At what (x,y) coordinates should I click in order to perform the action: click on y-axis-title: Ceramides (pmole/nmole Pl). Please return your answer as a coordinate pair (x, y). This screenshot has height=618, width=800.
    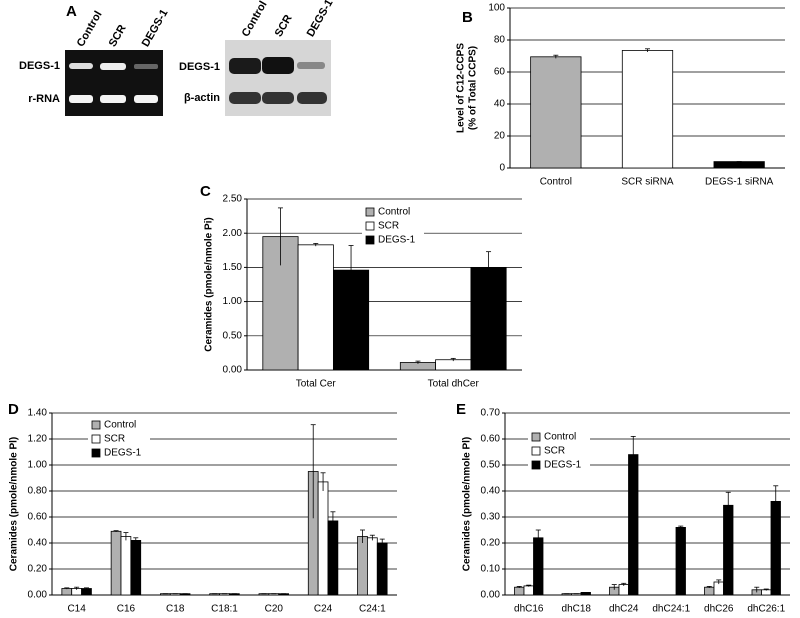
    Looking at the image, I should click on (14, 504).